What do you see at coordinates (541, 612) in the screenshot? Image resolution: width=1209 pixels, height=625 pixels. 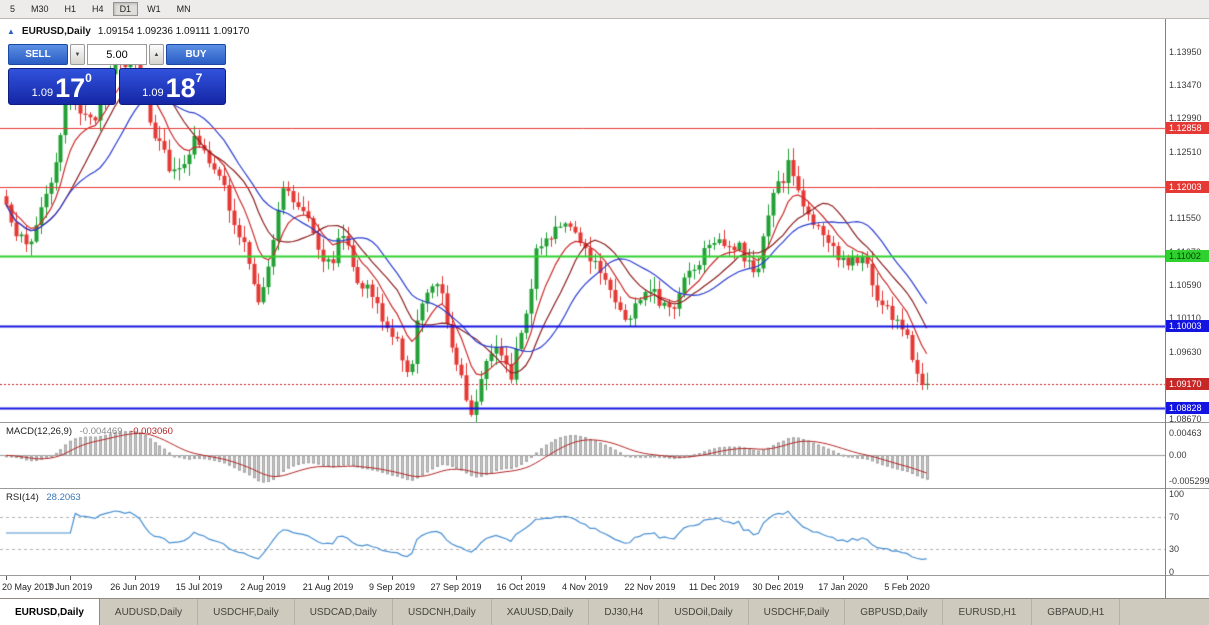 I see `chart-tab-xauusd-daily: XAUUSD,Daily` at bounding box center [541, 612].